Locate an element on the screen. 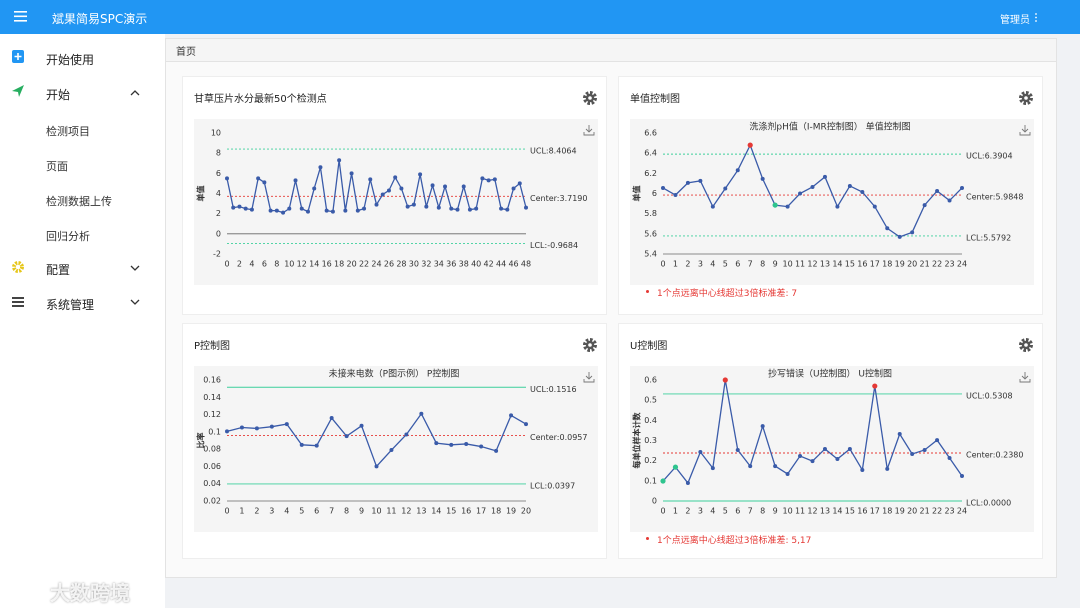  y-tick-label: 0.3 is located at coordinates (650, 440).